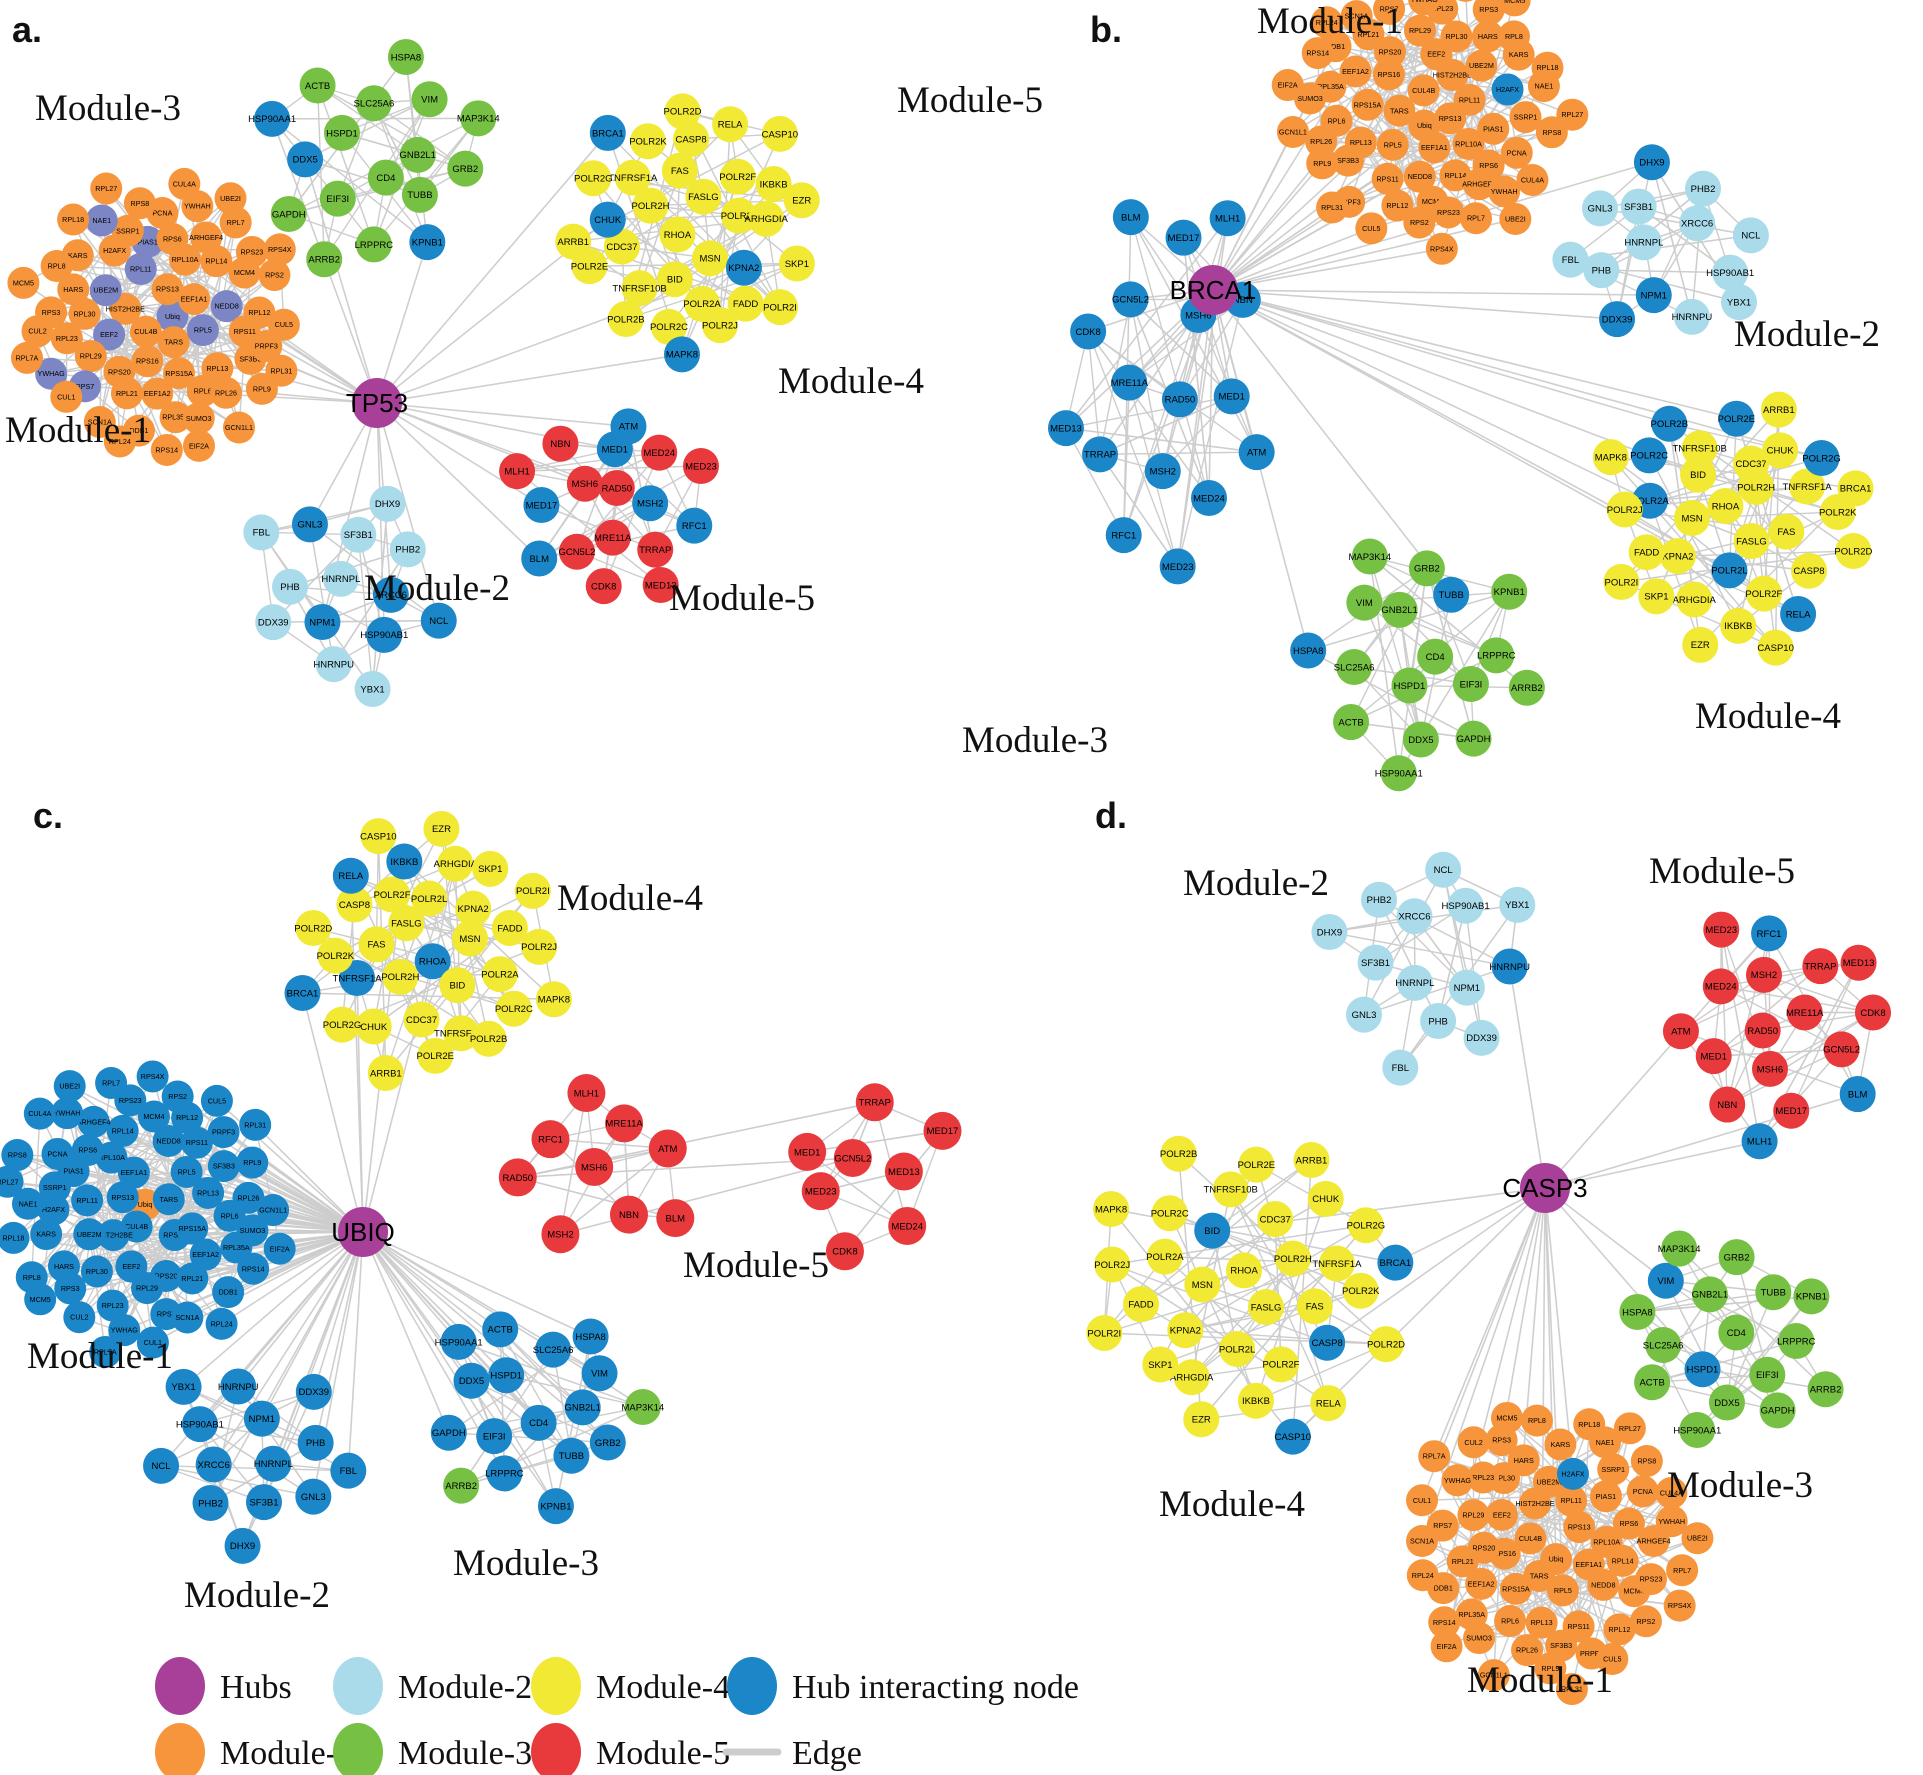 The height and width of the screenshot is (1775, 1923). I want to click on gene-node-label: RPL21, so click(192, 1278).